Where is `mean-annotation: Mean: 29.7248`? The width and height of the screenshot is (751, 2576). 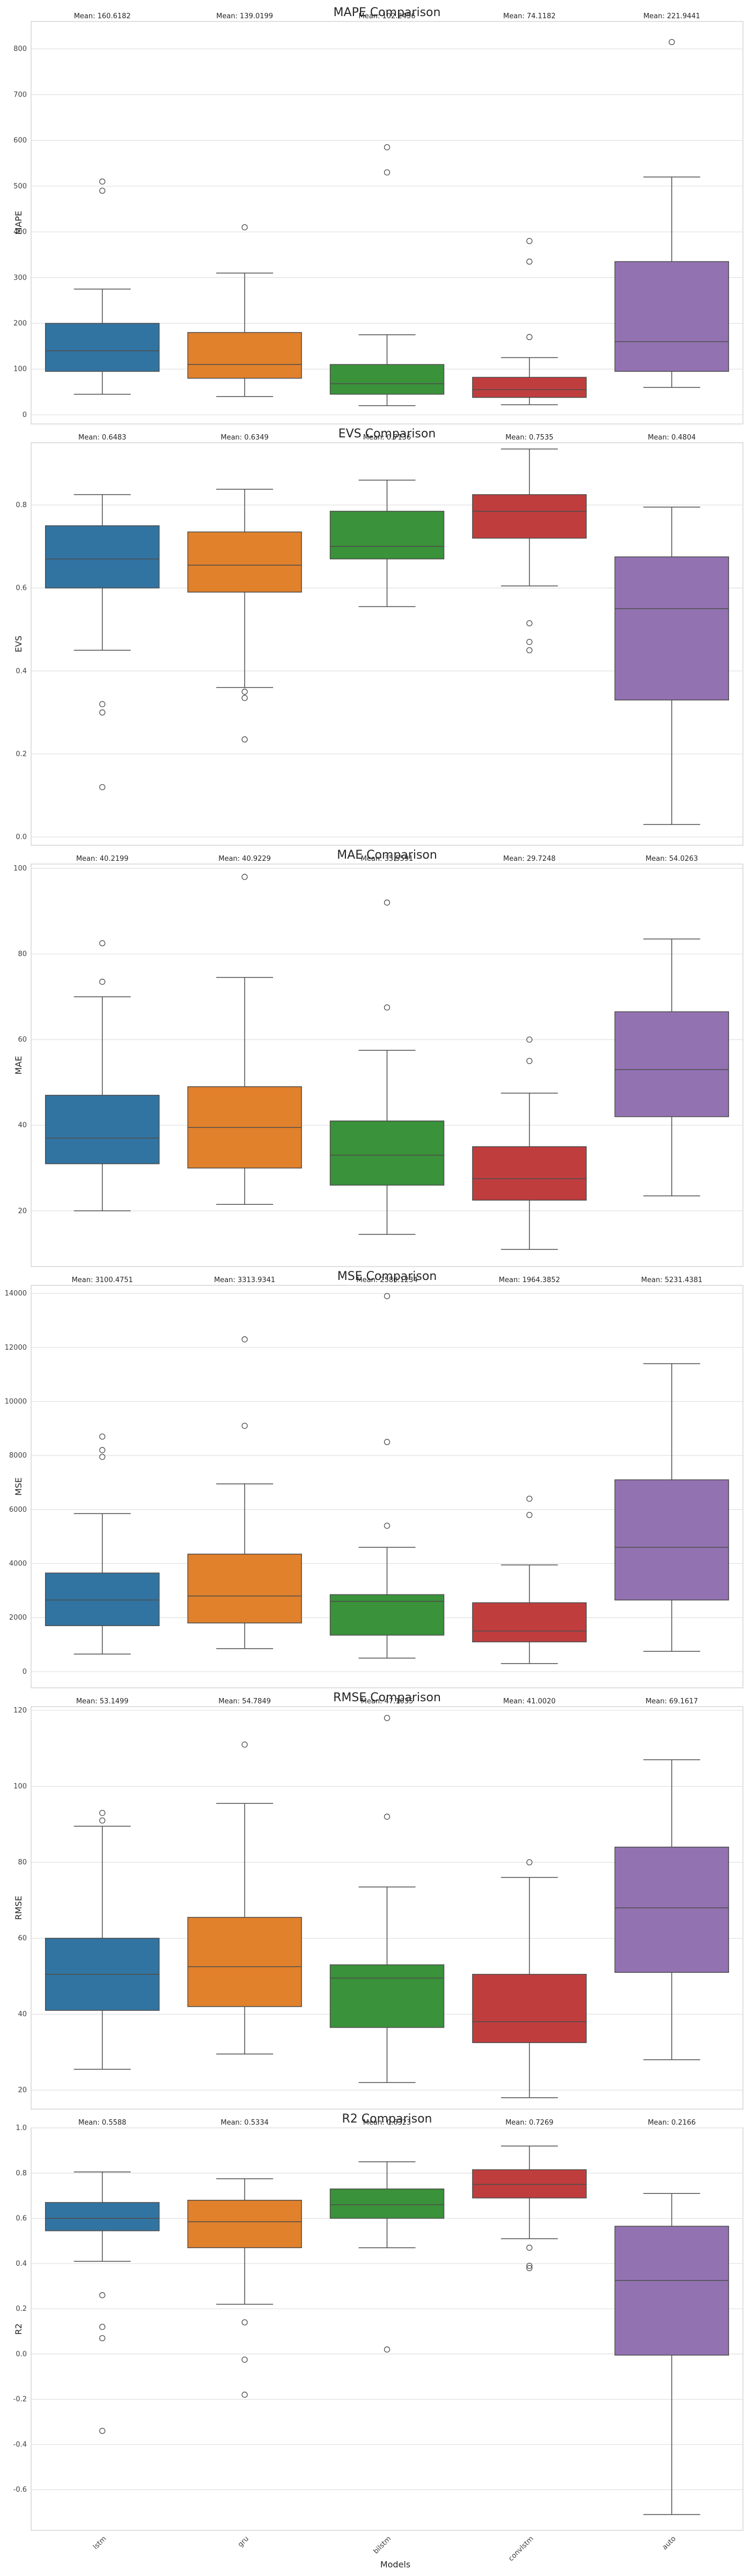
mean-annotation: Mean: 29.7248 is located at coordinates (529, 859).